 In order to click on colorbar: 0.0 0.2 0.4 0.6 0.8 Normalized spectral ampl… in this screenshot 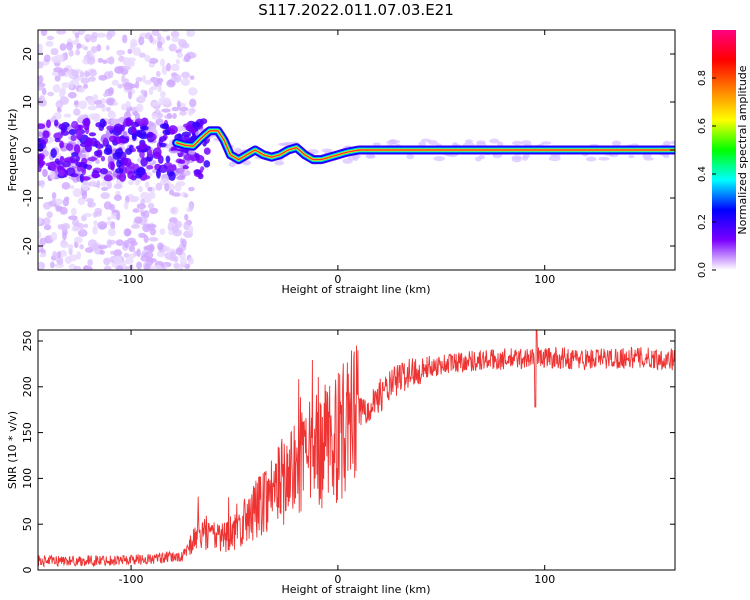, I will do `click(723, 154)`.